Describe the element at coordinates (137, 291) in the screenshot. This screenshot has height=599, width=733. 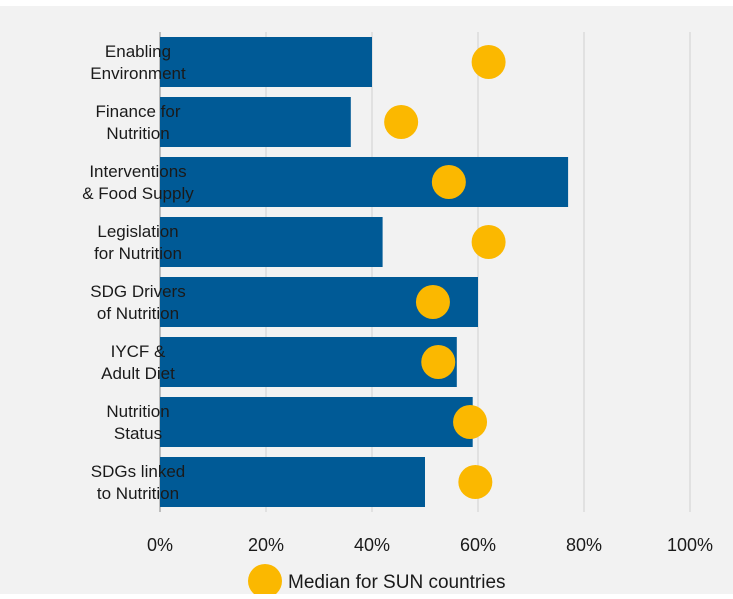
I see `category-label-line: SDG Drivers` at that location.